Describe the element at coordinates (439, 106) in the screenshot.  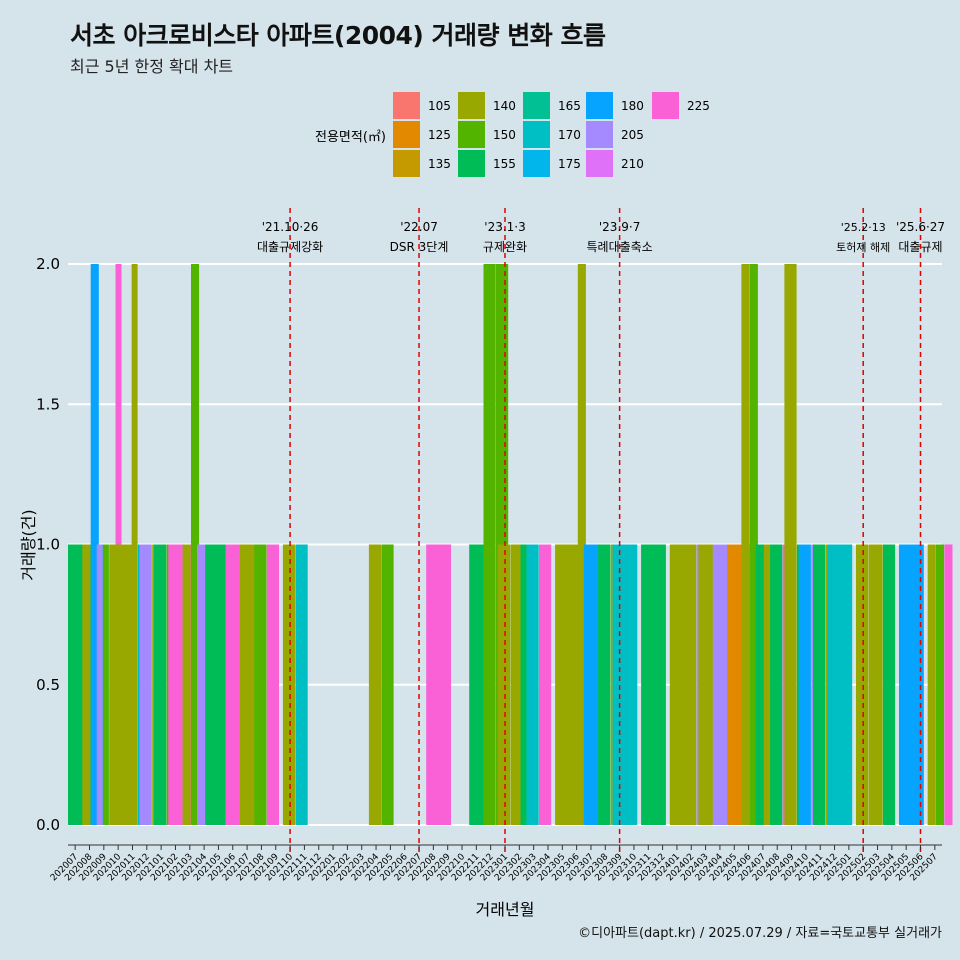
I see `legend-label-105: 105` at that location.